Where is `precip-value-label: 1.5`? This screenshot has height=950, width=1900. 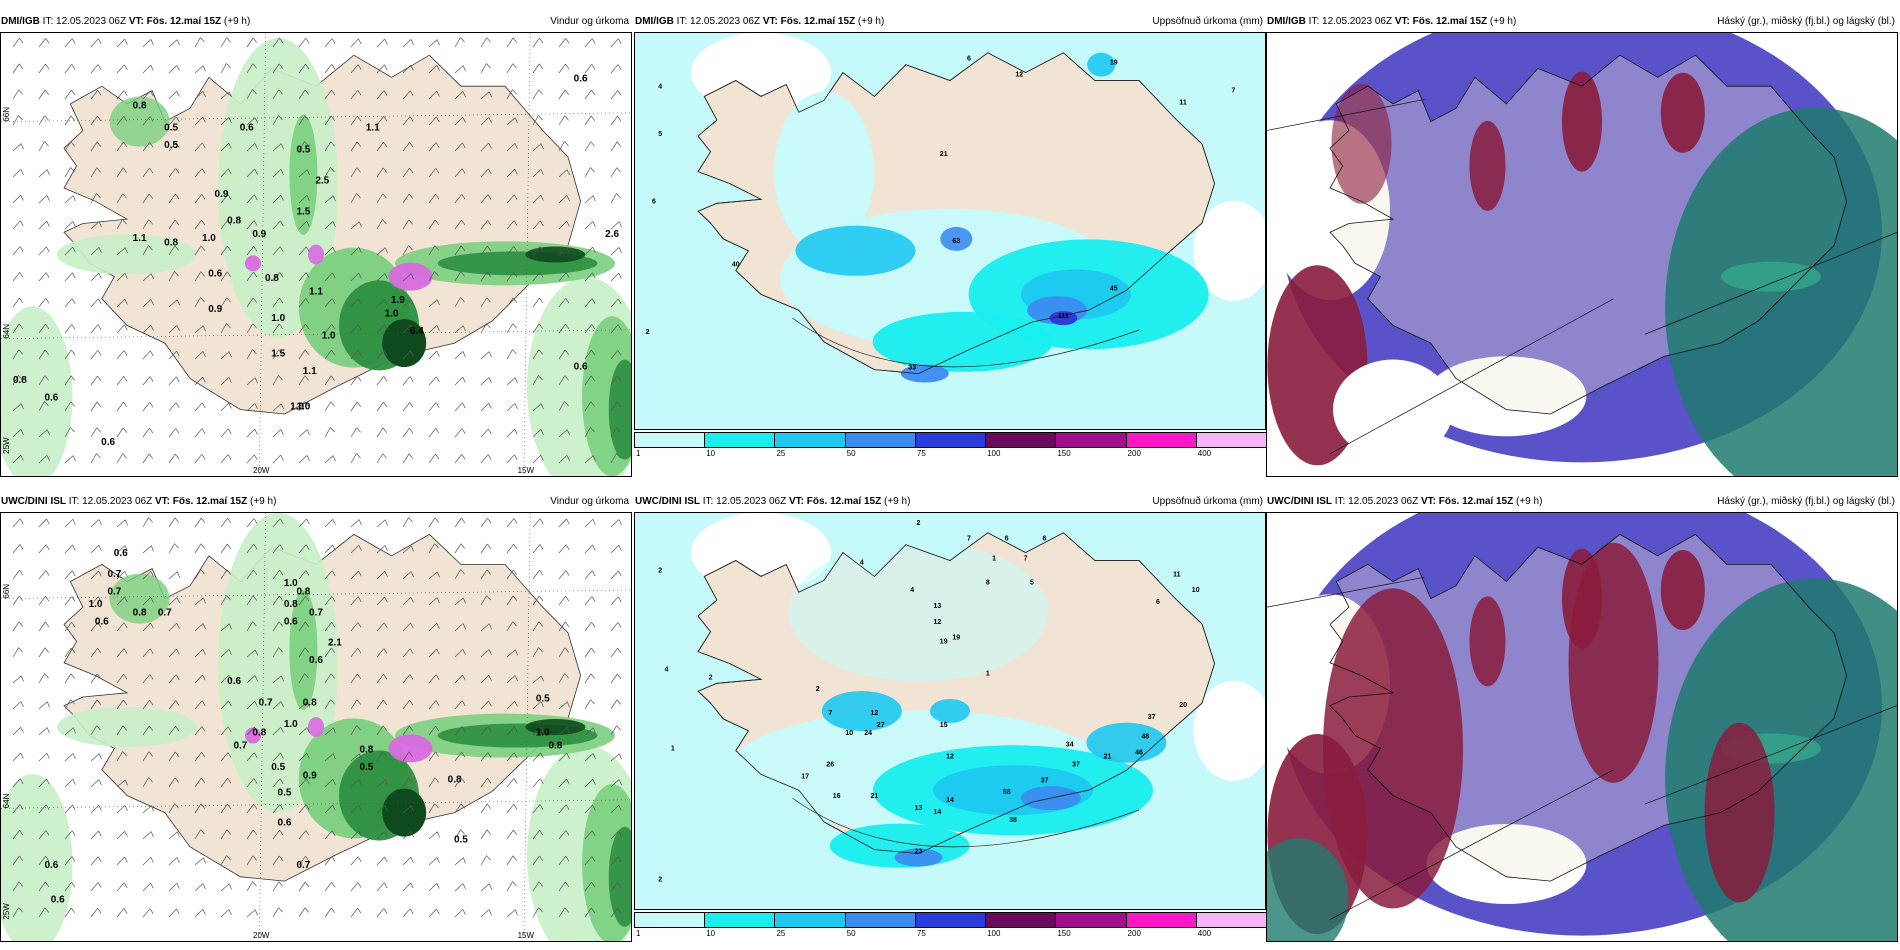
precip-value-label: 1.5 is located at coordinates (303, 212).